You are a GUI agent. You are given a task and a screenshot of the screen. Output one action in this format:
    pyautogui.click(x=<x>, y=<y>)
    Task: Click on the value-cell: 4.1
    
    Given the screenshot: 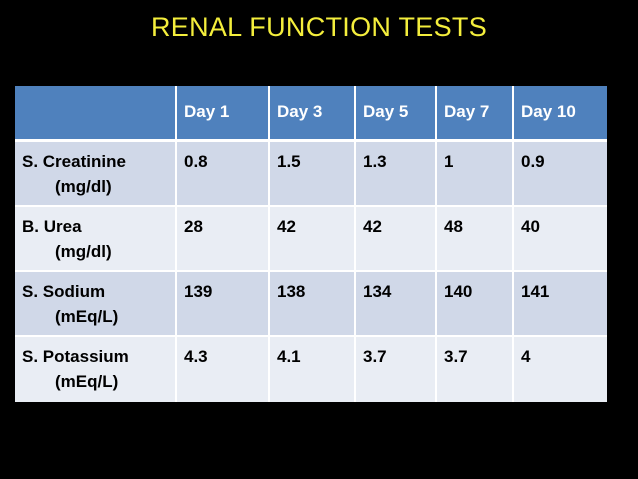 What is the action you would take?
    pyautogui.click(x=313, y=369)
    